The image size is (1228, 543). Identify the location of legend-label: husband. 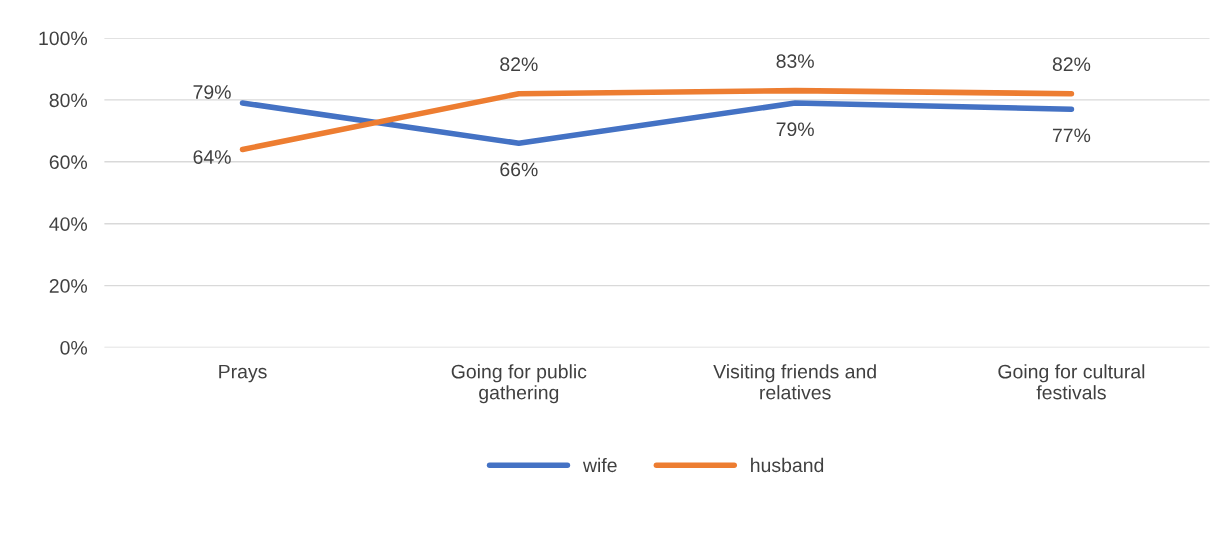
(787, 465).